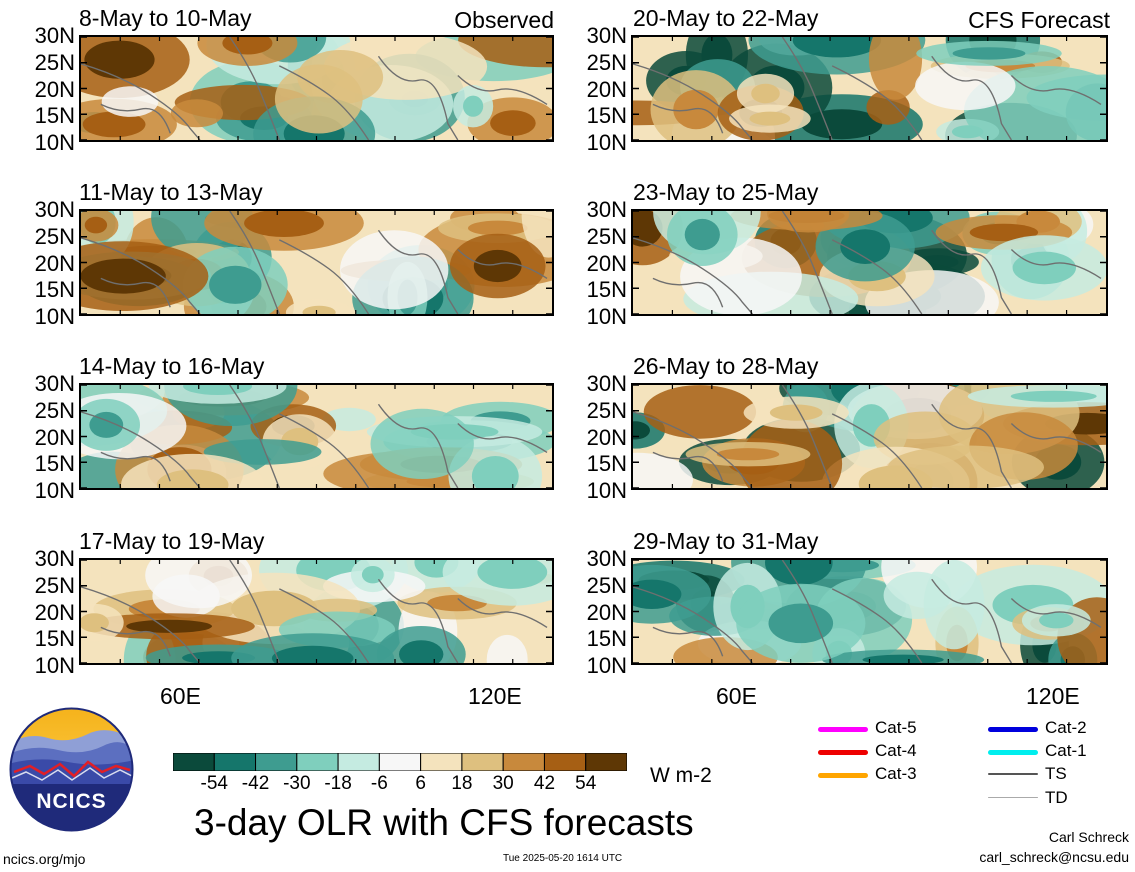  Describe the element at coordinates (400, 785) in the screenshot. I see `colorbar-labels: -54 -42 -30 -18 -6 6 18 30 42 54` at that location.